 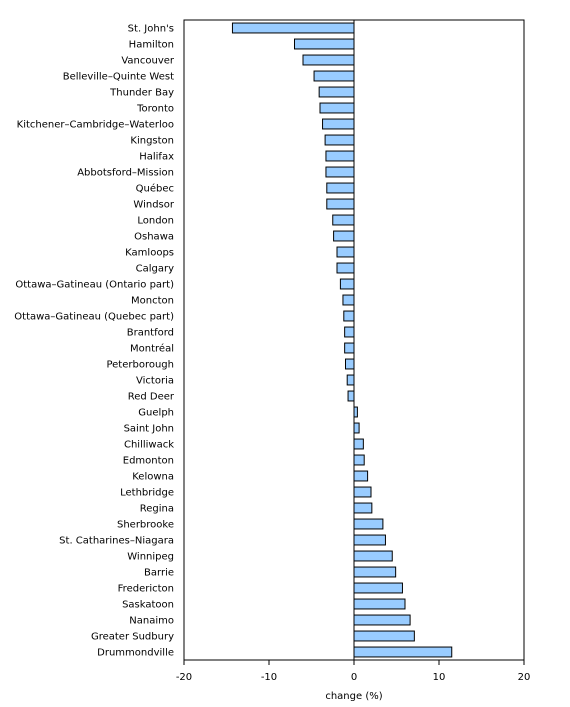 I want to click on x-tick-label: -20, so click(x=184, y=677).